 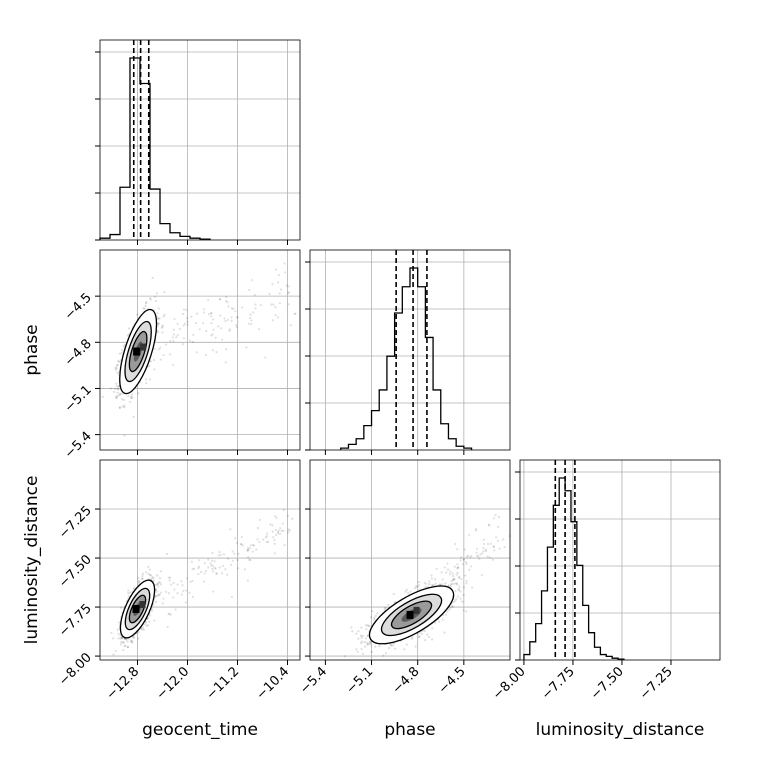 I want to click on density-peak, so click(x=416, y=610).